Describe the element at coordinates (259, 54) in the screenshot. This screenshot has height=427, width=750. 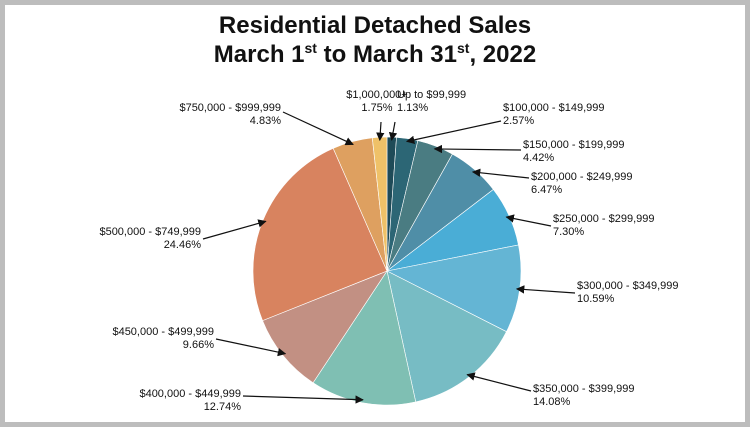
I see `title-line-2-start: March 1` at that location.